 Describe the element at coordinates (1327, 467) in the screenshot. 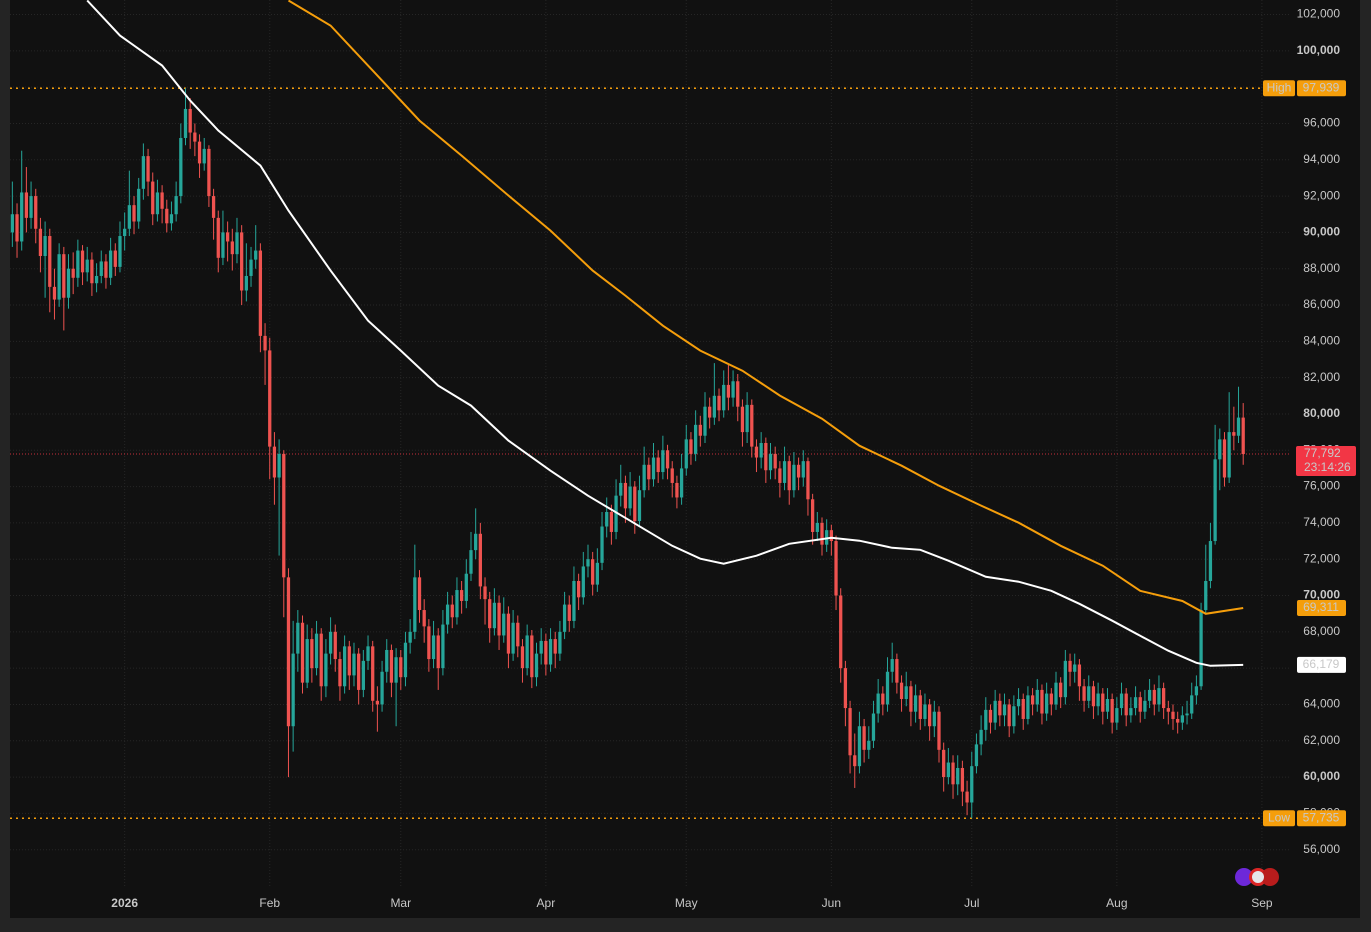

I see `countdown-label: 23:14:26` at that location.